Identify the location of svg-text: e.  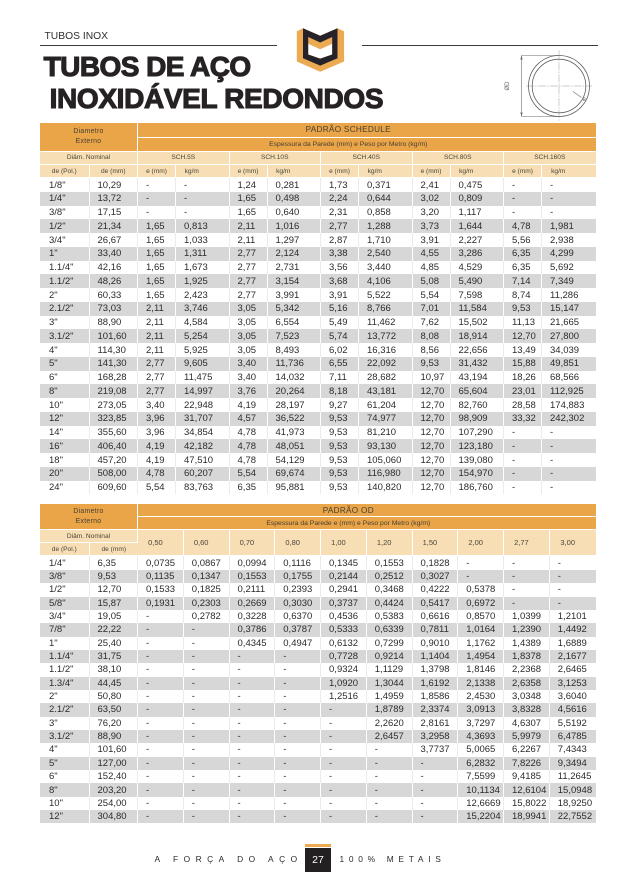
(585, 100).